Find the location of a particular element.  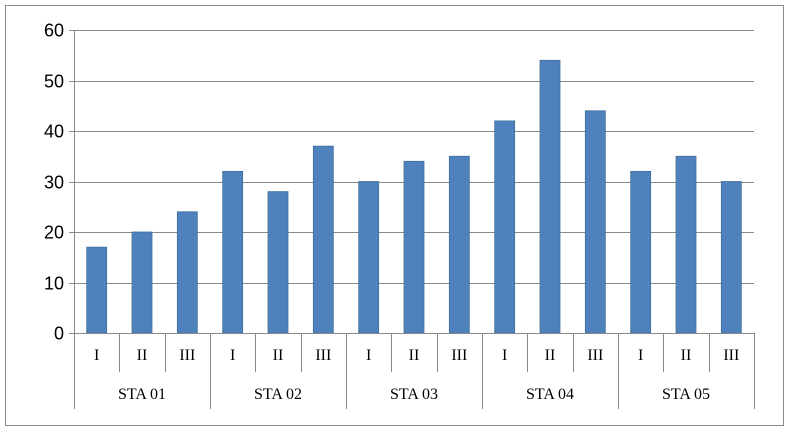

bar-sta-01-i is located at coordinates (97, 290).